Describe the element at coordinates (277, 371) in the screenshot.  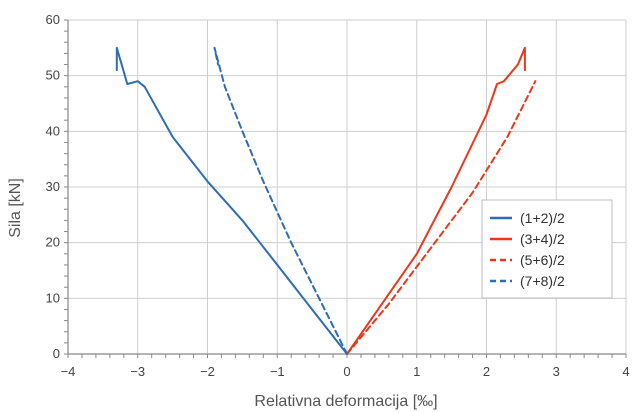
I see `x-tick-label: −1` at that location.